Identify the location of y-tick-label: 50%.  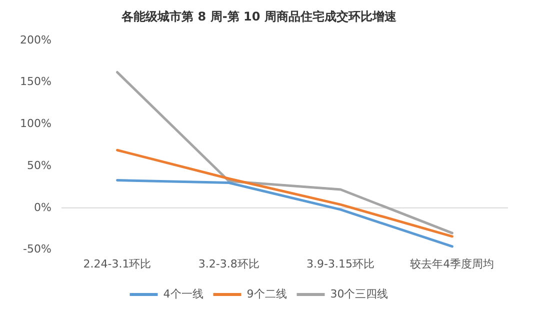
(39, 165).